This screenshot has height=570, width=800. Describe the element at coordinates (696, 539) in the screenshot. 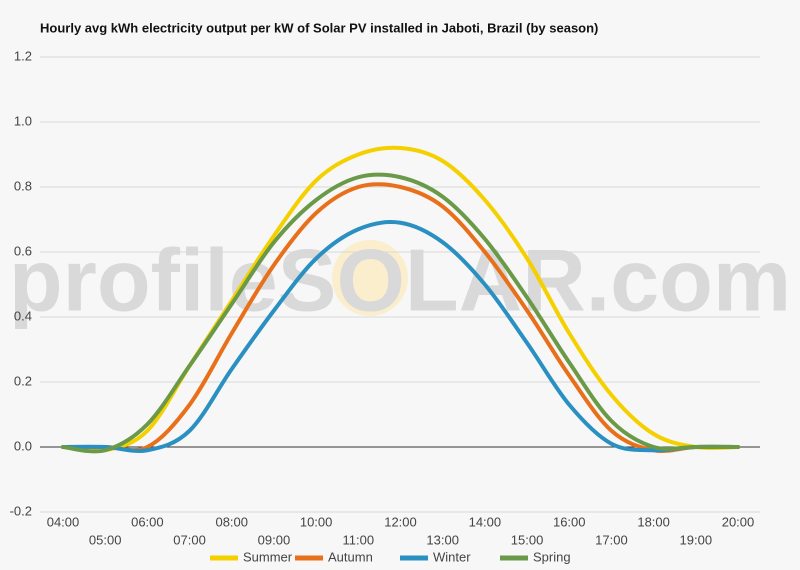

I see `x-tick-label: 19:00` at that location.